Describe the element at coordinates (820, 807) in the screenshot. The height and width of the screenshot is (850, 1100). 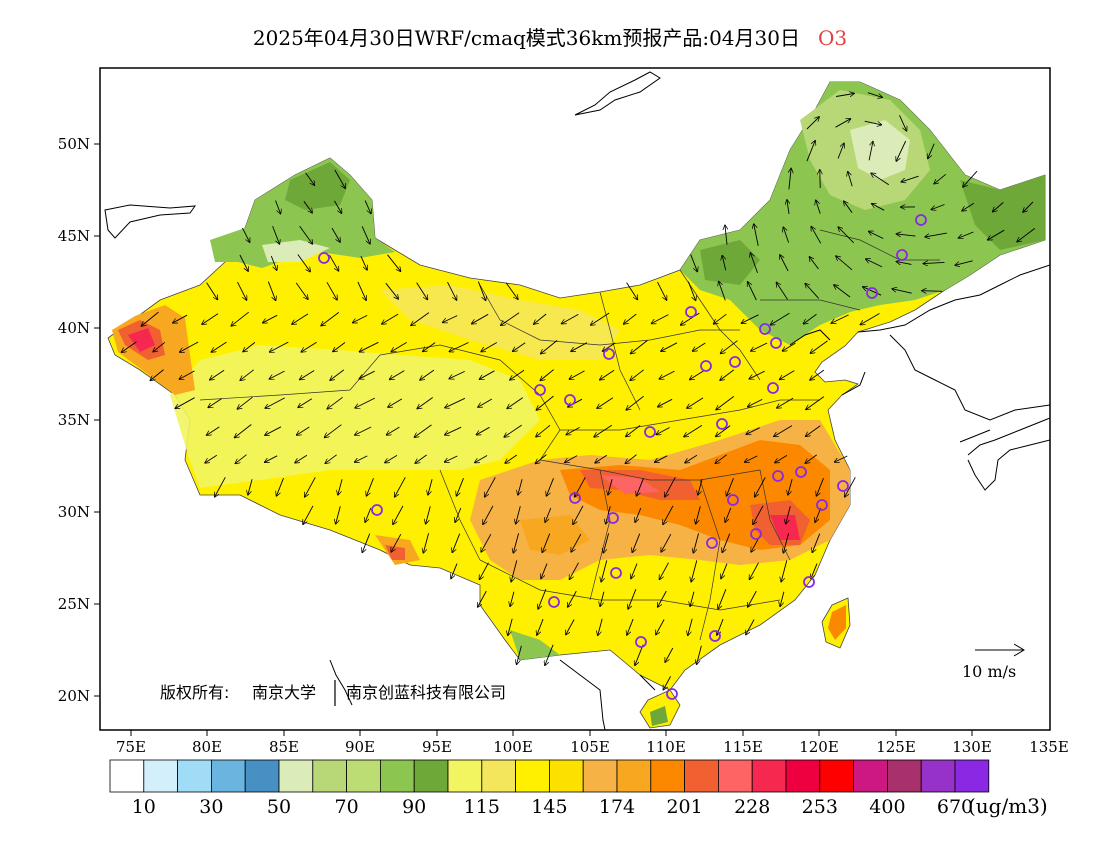
I see `colorbar-label: 253` at that location.